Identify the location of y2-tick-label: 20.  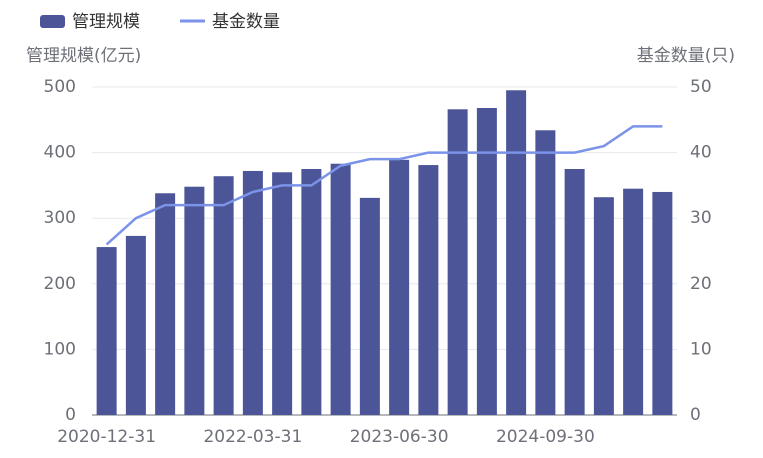
(701, 284).